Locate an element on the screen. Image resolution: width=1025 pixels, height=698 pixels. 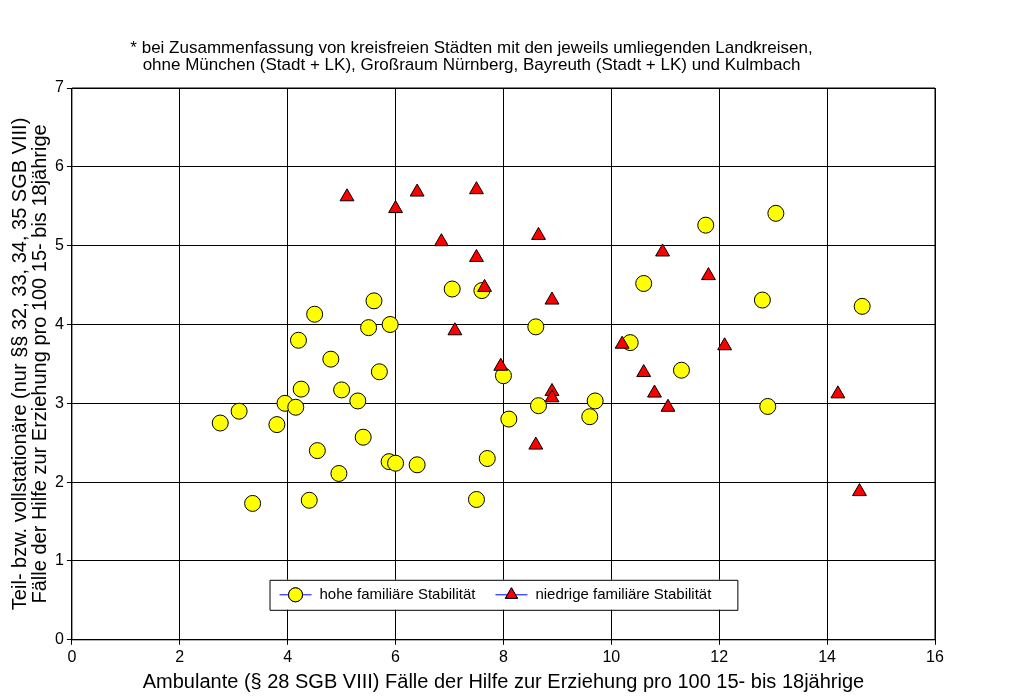
legend-label: niedrige familiäre Stabilität is located at coordinates (624, 593).